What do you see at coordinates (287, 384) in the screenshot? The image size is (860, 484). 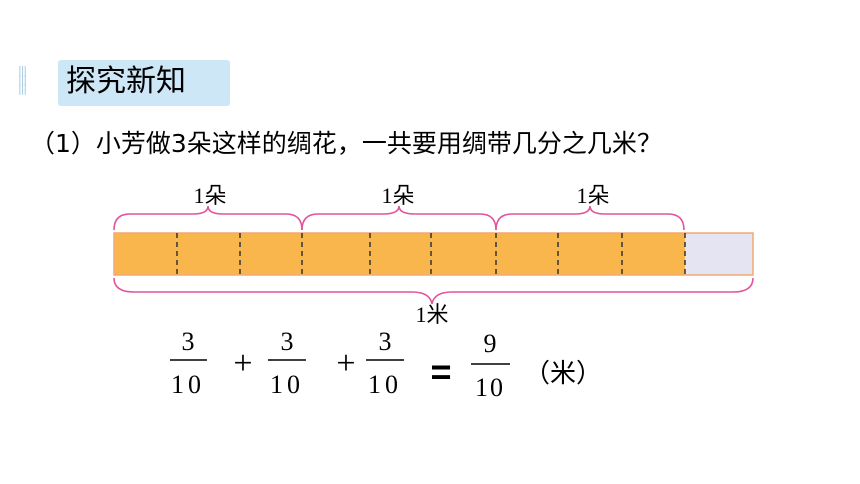 I see `fraction-2-denominator: 10` at bounding box center [287, 384].